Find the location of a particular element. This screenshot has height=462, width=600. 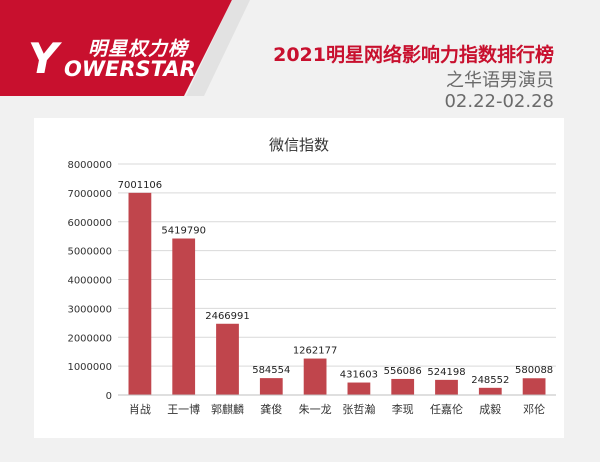

chart-title: 微信指数 is located at coordinates (299, 145).